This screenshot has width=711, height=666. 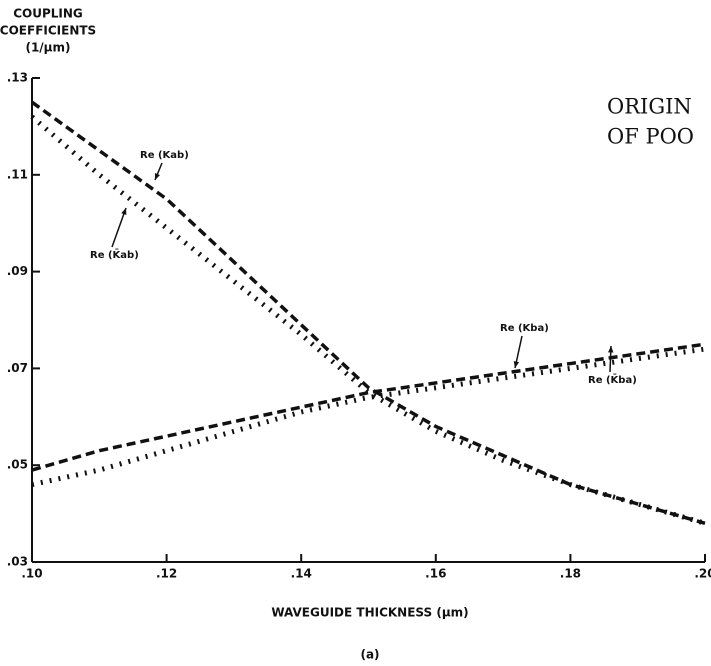 I want to click on x-tick-label: .20, so click(x=702, y=574).